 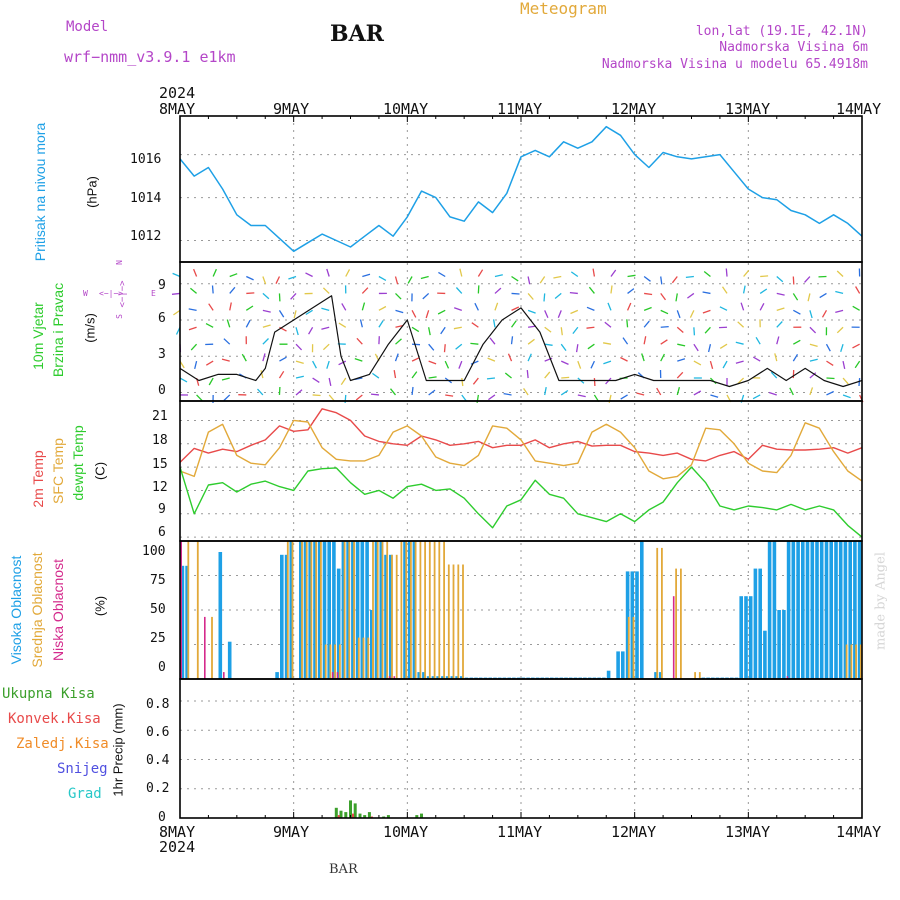 What do you see at coordinates (357, 34) in the screenshot?
I see `station-title: BAR` at bounding box center [357, 34].